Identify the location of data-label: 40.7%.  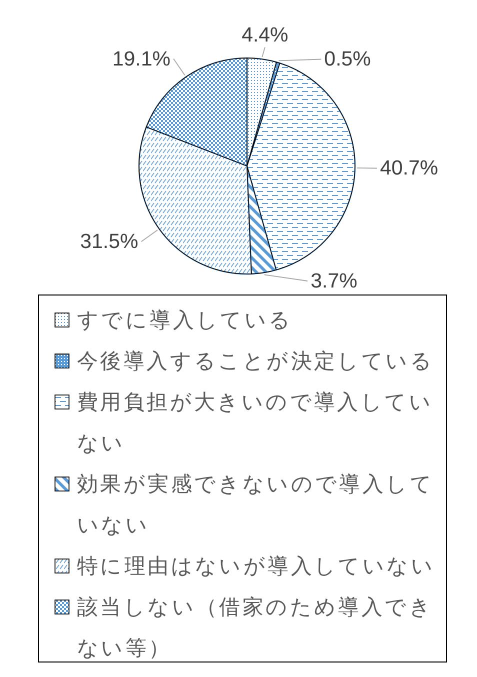
(409, 168).